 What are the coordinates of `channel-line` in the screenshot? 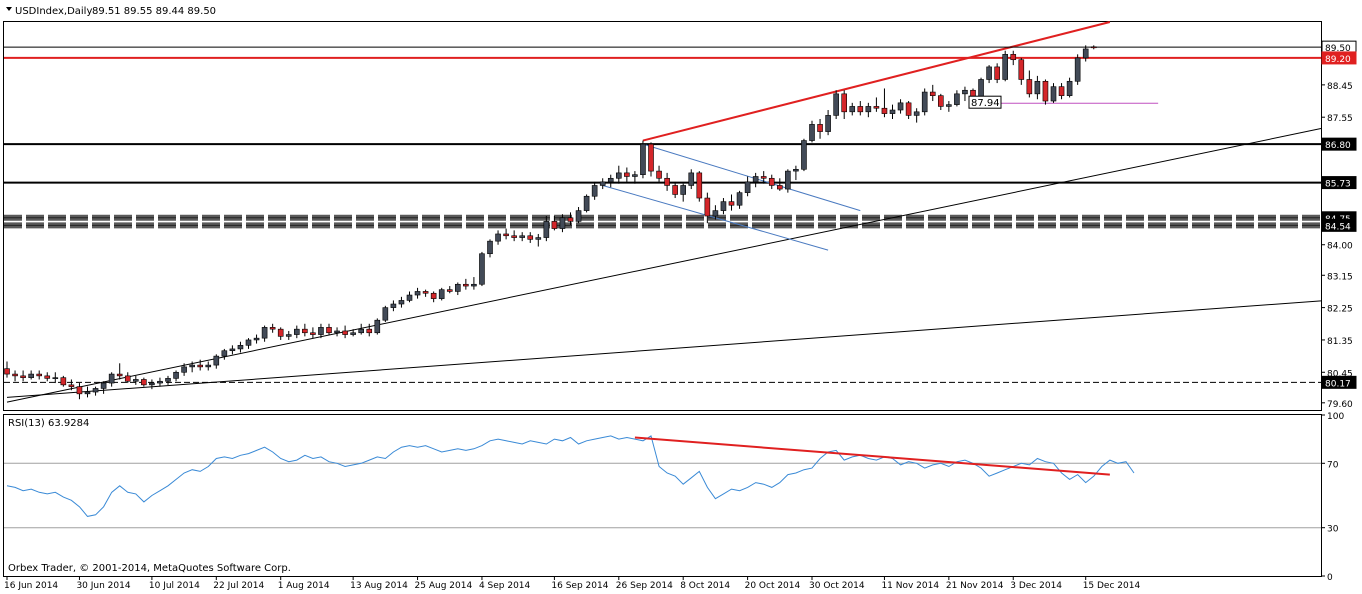 It's located at (751, 177).